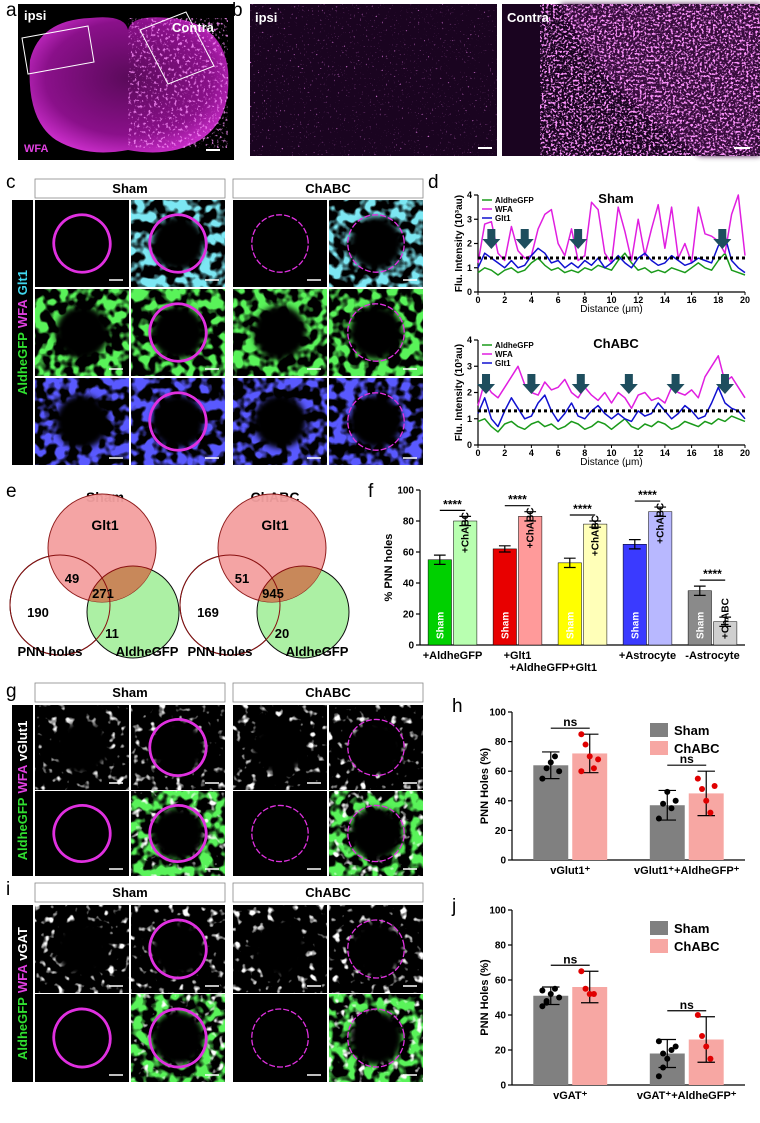 Image resolution: width=760 pixels, height=1123 pixels. I want to click on y-tick-label: 0, so click(469, 292).